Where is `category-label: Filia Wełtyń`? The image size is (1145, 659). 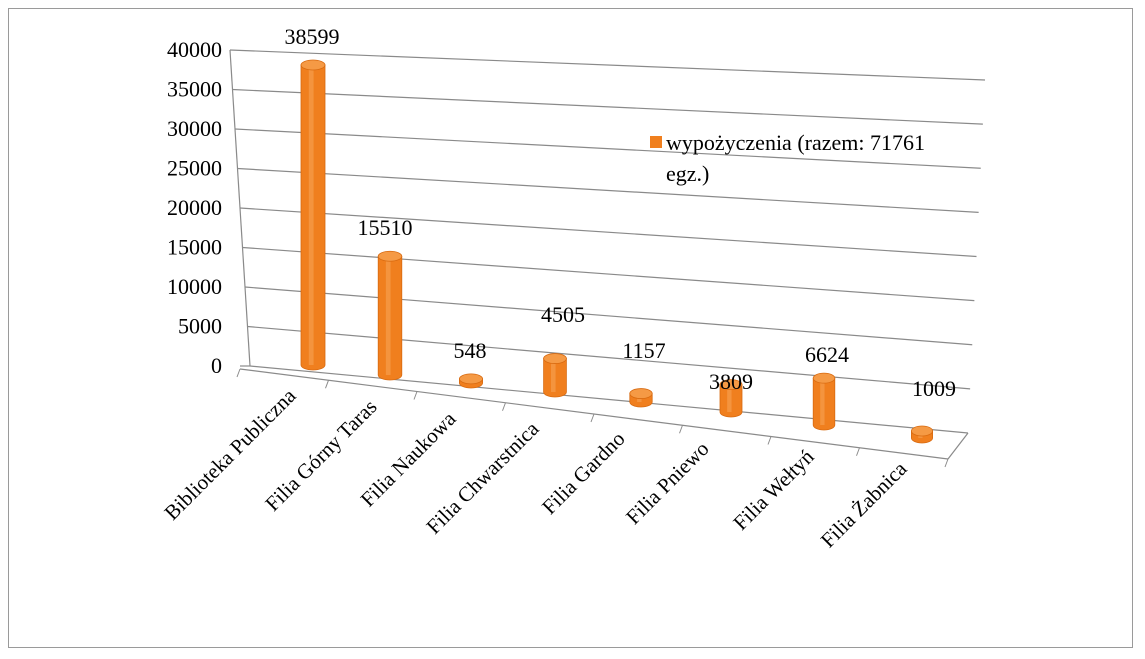 category-label: Filia Wełtyń is located at coordinates (773, 489).